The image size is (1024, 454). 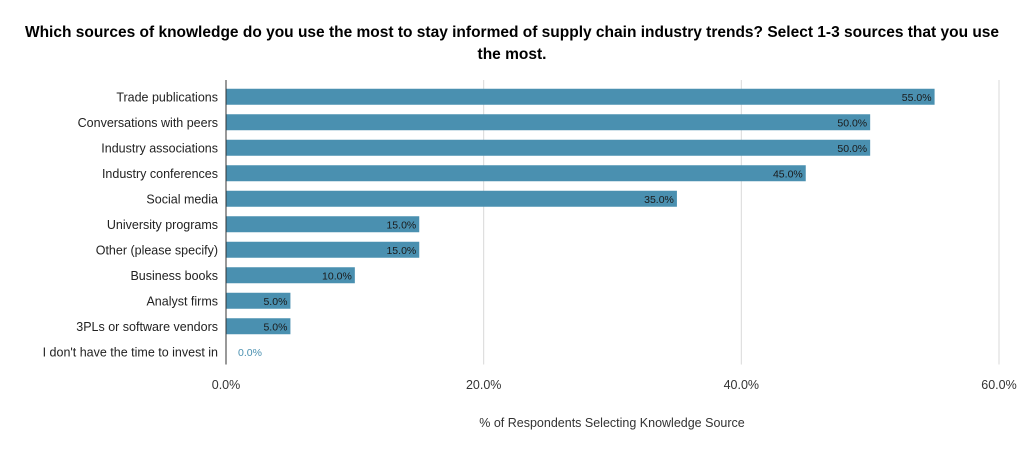 I want to click on category-label: Industry associations, so click(x=159, y=148).